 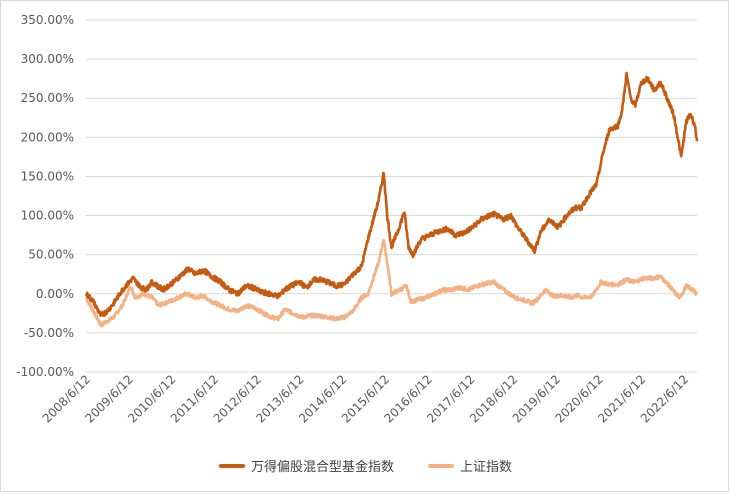 I want to click on legend-item-fund-index: 万得偏股混合型基金指数, so click(x=306, y=465).